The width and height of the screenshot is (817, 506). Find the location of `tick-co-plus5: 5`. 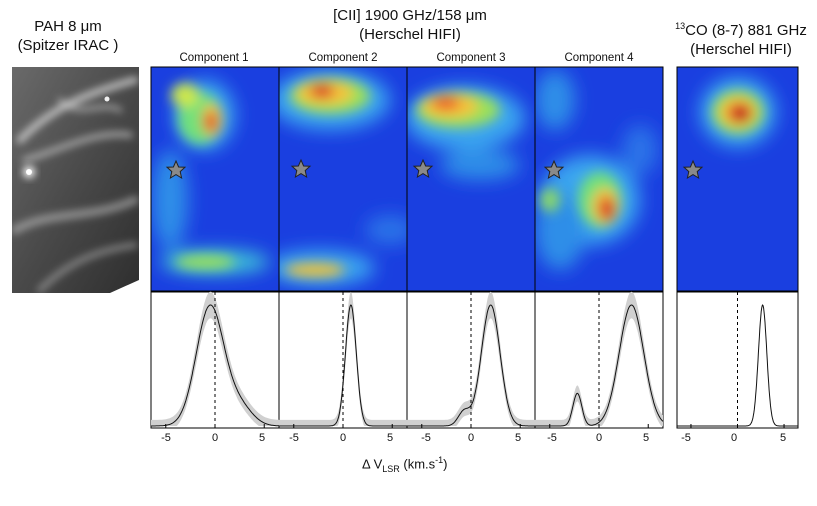

tick-co-plus5: 5 is located at coordinates (783, 438).